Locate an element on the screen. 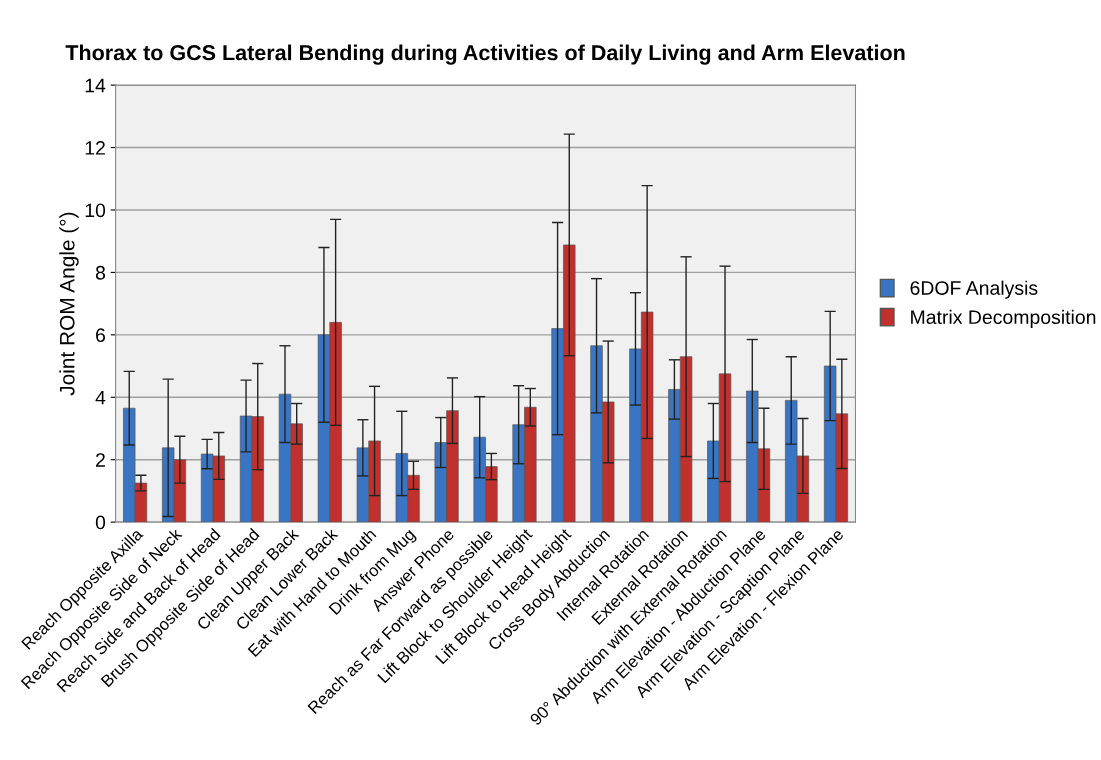 The image size is (1101, 760). y-tick-label: 8 is located at coordinates (100, 272).